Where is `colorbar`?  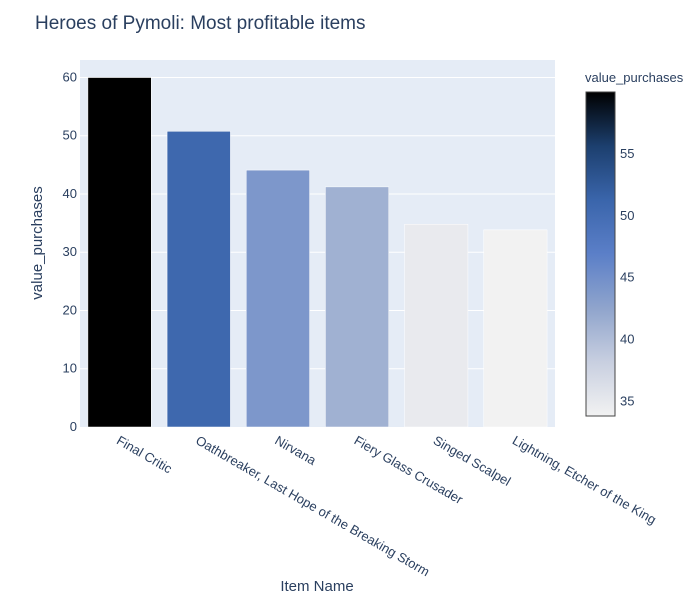 colorbar is located at coordinates (600, 254).